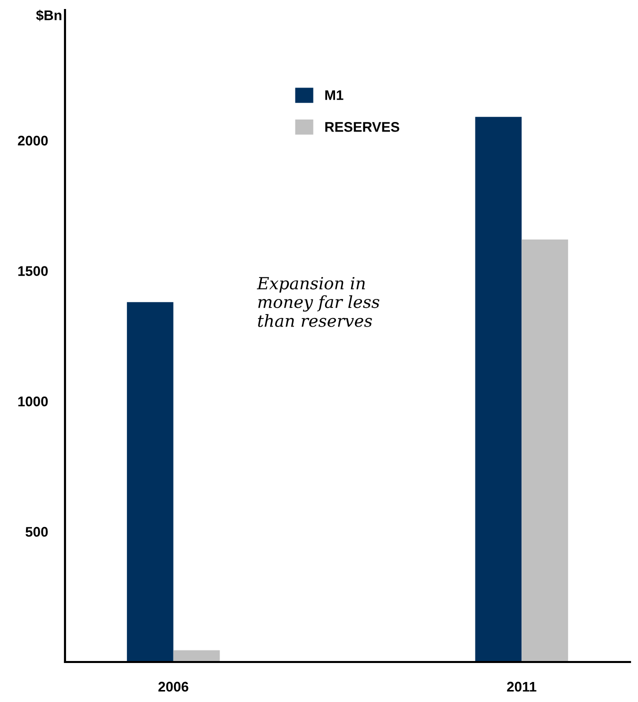 Image resolution: width=638 pixels, height=702 pixels. I want to click on y-tick-label: 500, so click(37, 531).